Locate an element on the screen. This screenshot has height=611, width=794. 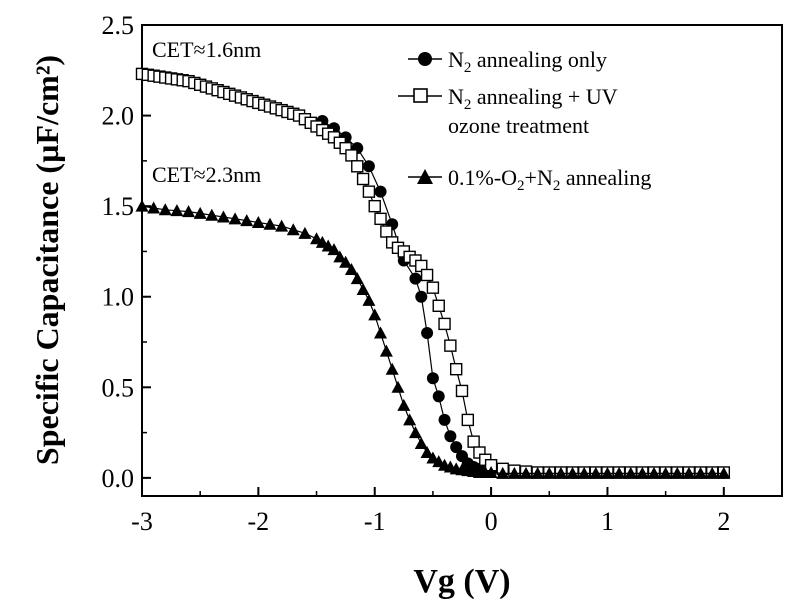
legend-marker-open-square is located at coordinates (420, 95).